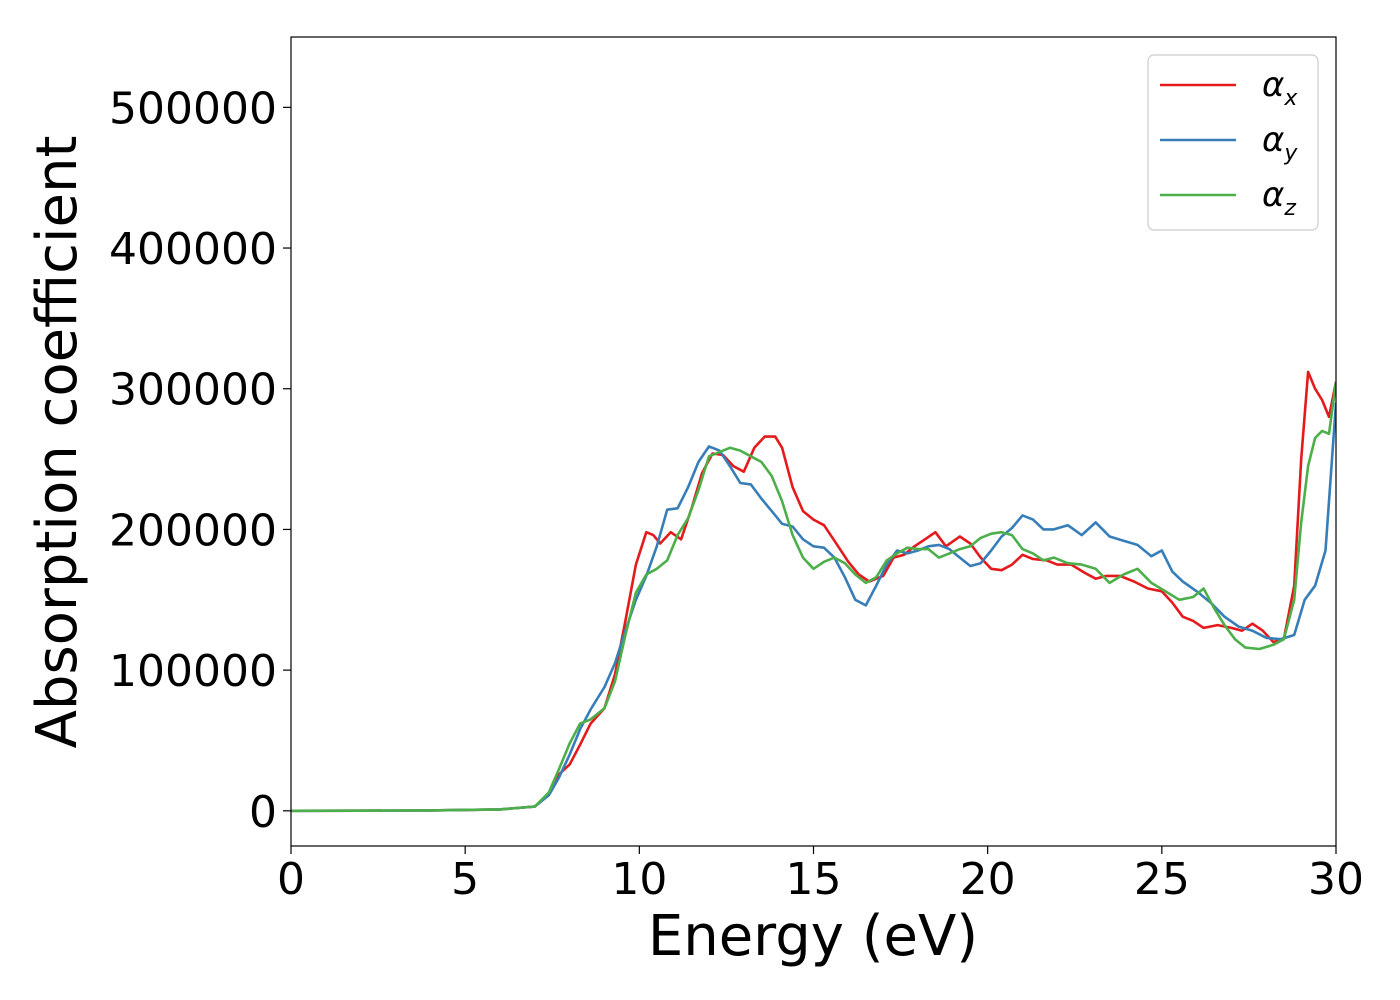 The width and height of the screenshot is (1400, 1000). Describe the element at coordinates (57, 442) in the screenshot. I see `y-axis-label: Absorption coefficient` at that location.